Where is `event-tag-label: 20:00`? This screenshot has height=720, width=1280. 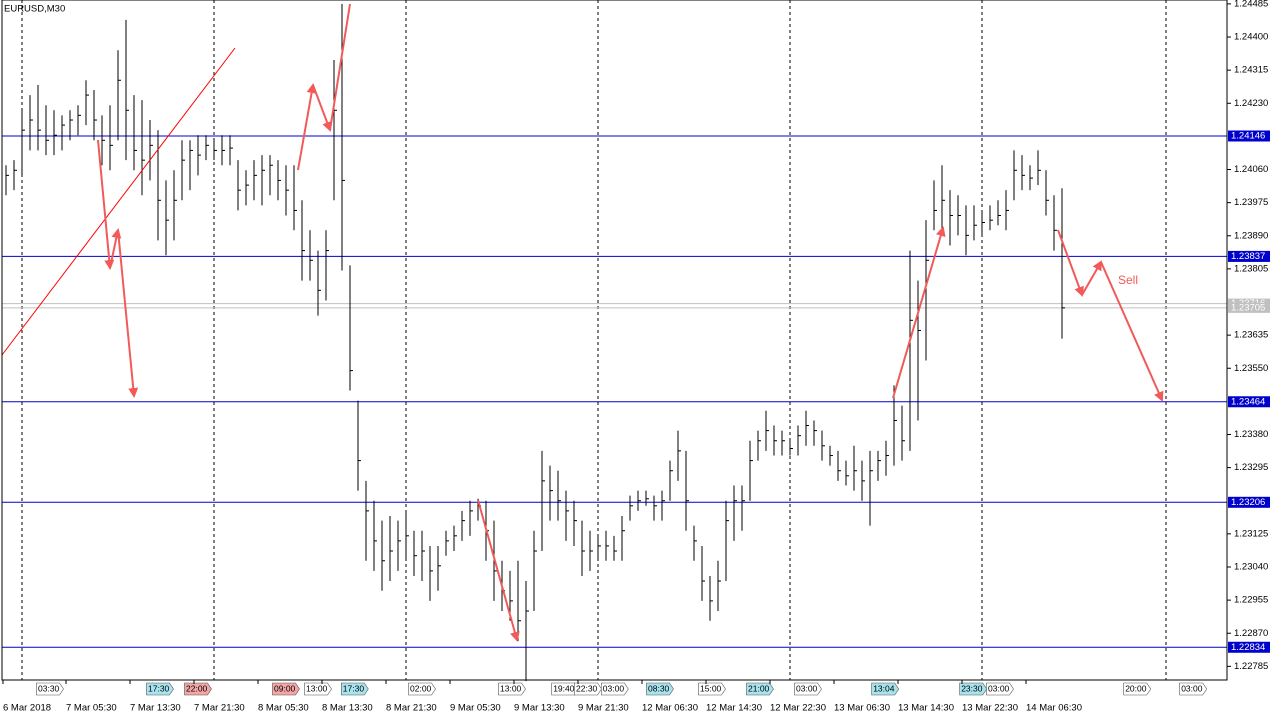
event-tag-label: 20:00 is located at coordinates (1136, 688).